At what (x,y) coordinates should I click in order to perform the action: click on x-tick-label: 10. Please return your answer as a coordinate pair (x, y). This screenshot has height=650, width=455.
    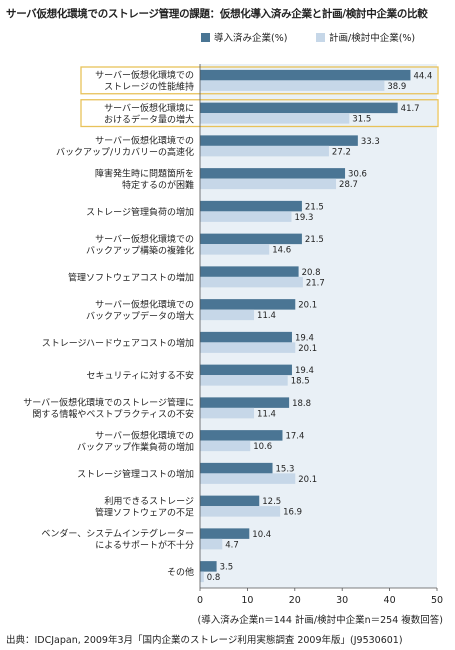
    Looking at the image, I should click on (247, 600).